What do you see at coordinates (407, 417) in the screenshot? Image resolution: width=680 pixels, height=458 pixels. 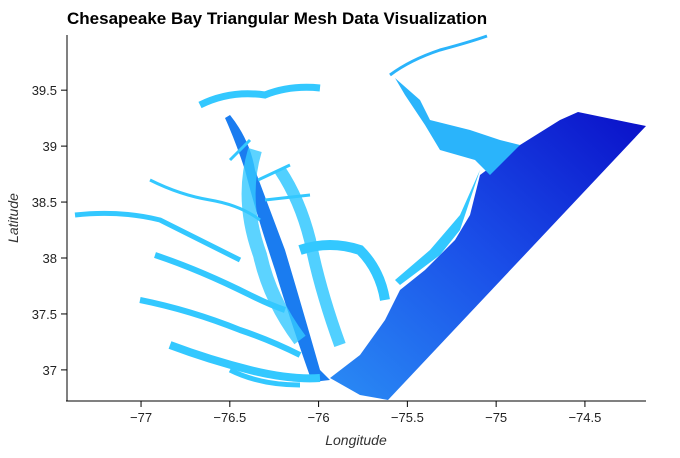 I see `x-tick-label: −75.5` at bounding box center [407, 417].